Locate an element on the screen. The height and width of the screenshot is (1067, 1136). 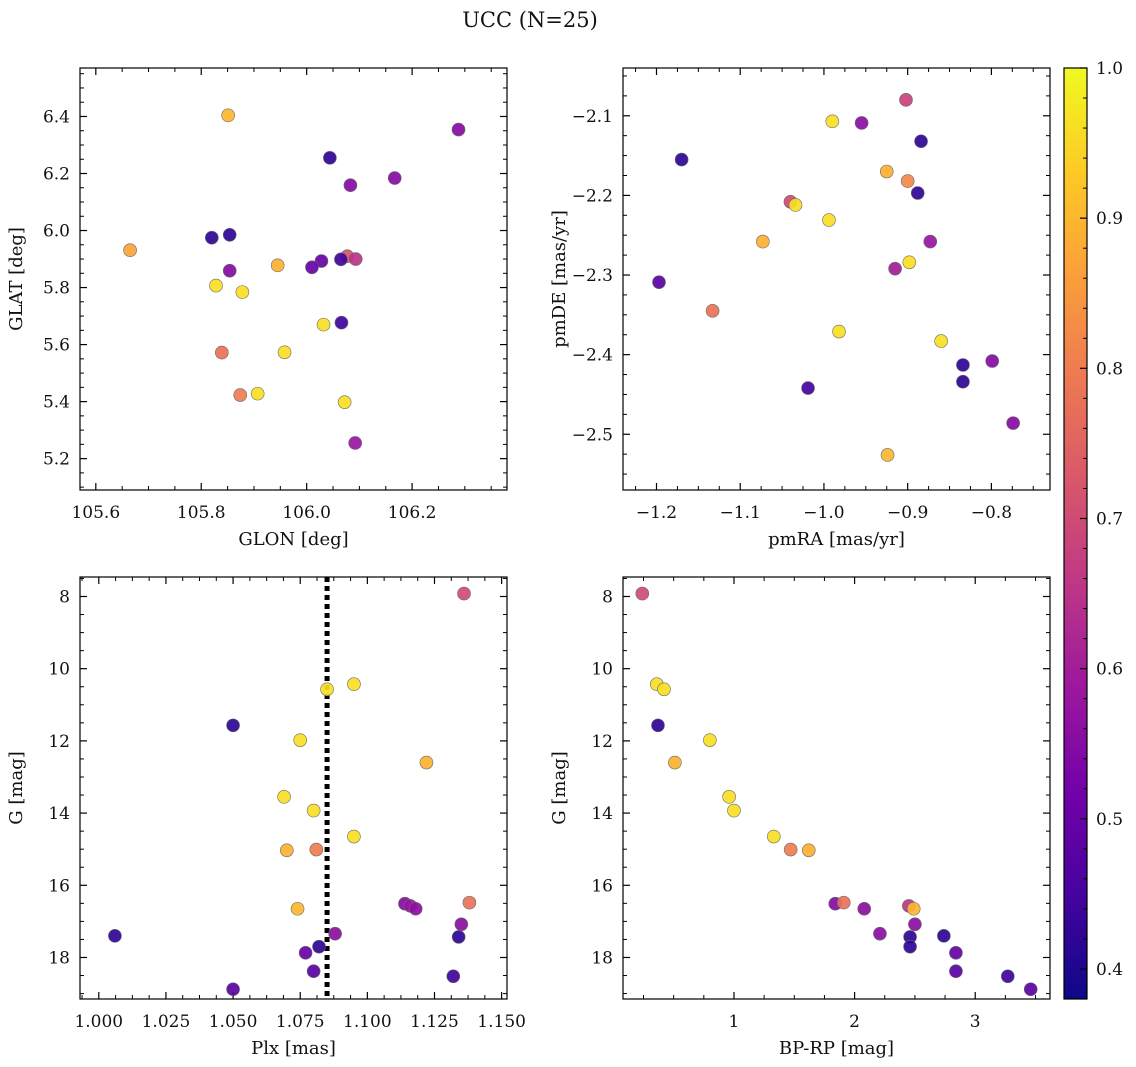
y-axis-label: pmDE [mas/yr] is located at coordinates (559, 279).